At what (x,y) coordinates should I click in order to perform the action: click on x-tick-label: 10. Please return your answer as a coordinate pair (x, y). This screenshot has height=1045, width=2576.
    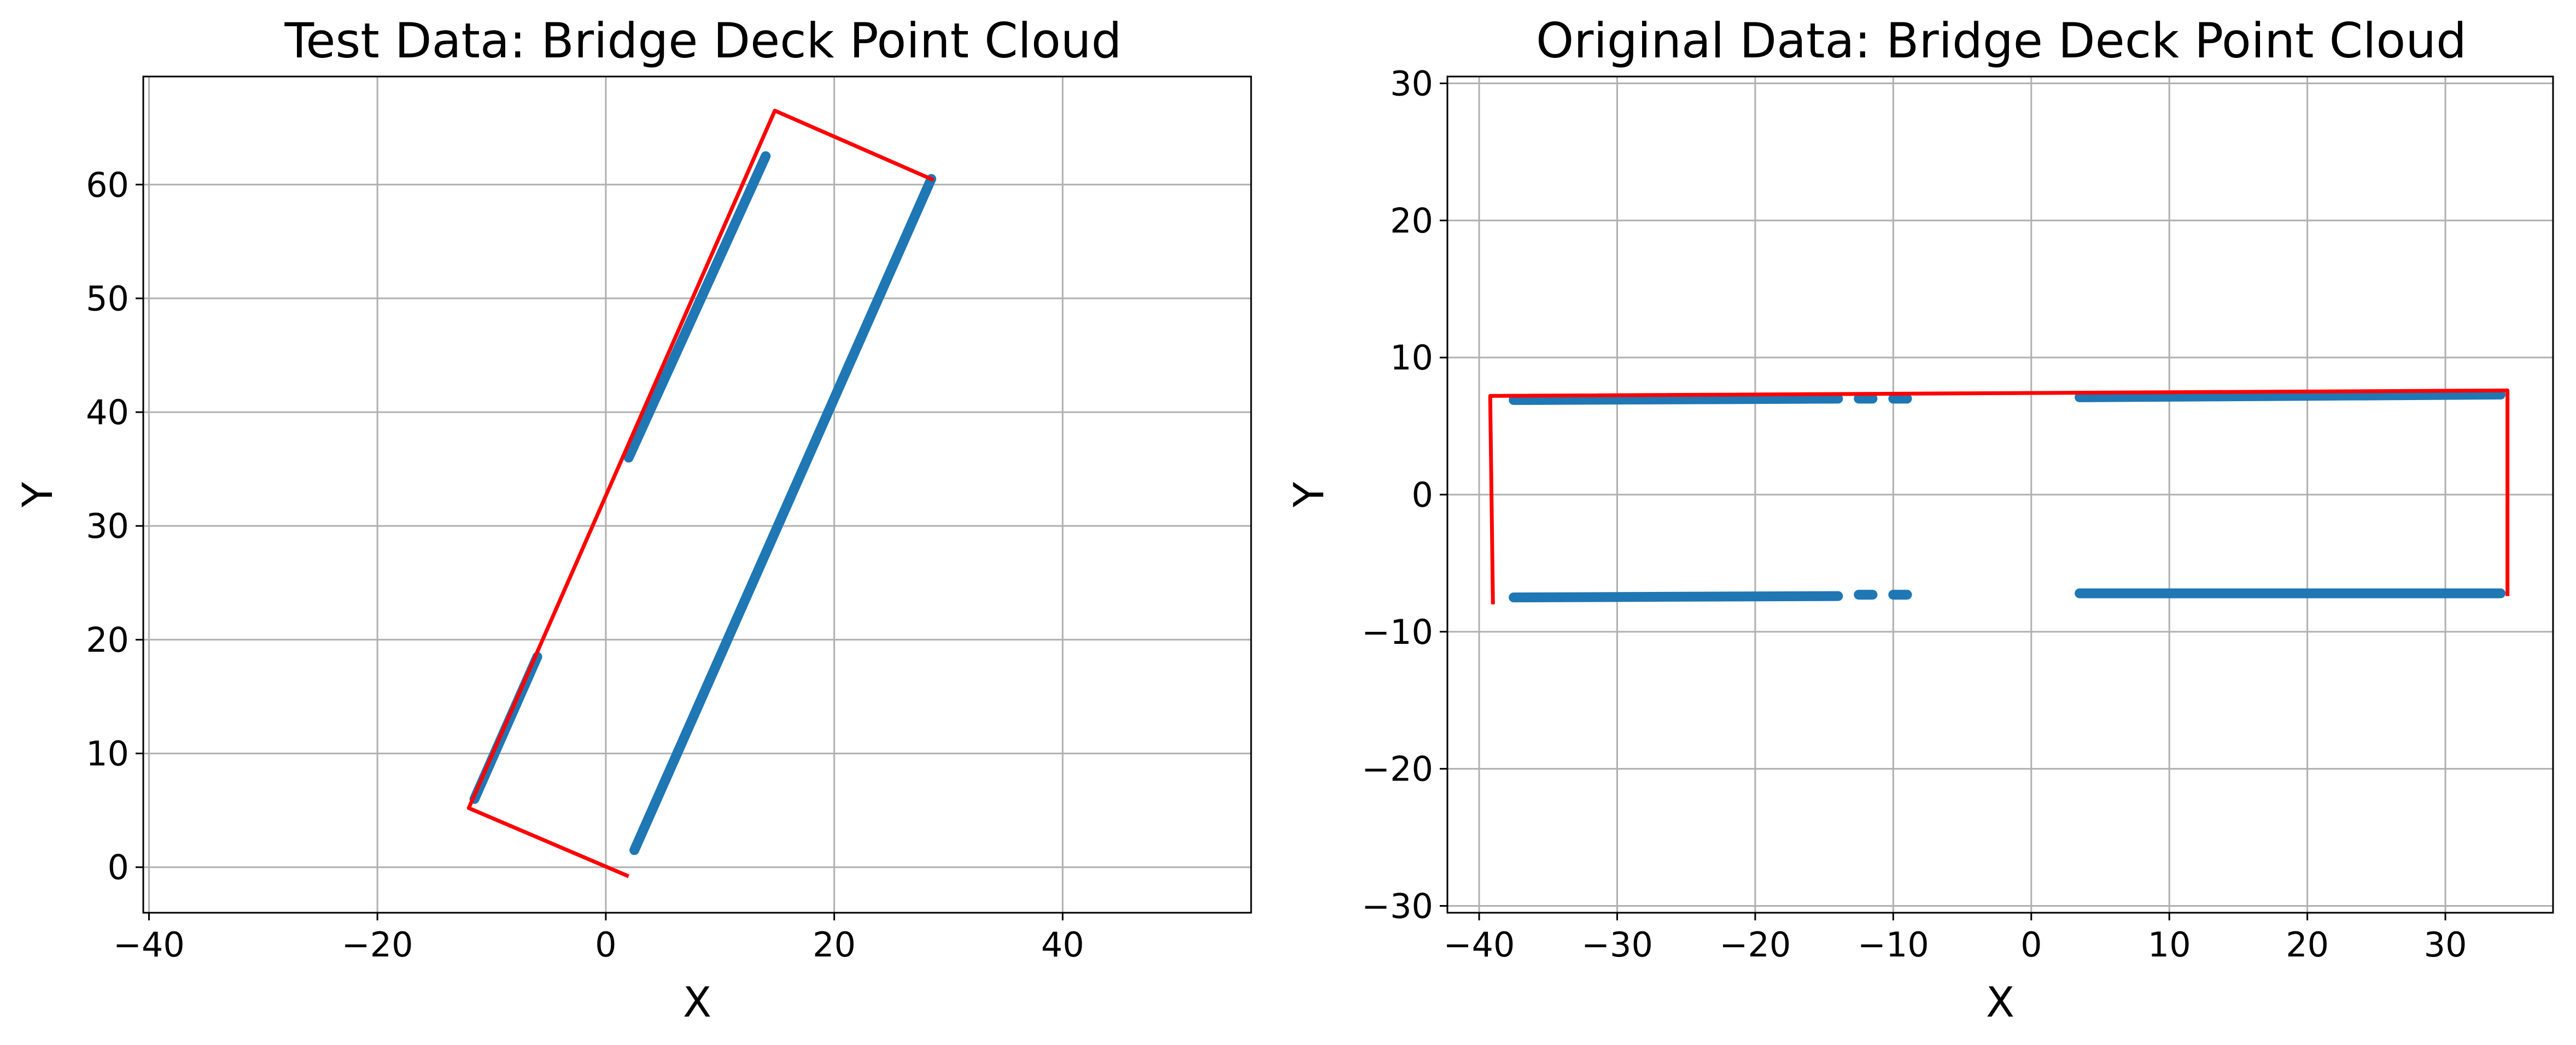
    Looking at the image, I should click on (2169, 945).